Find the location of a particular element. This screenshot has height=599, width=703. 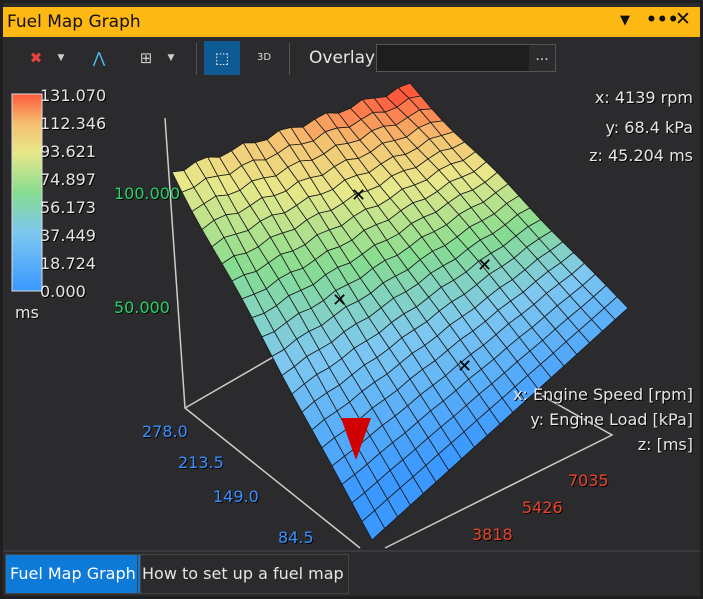

grid-layers-icon: ⊞ is located at coordinates (146, 58).